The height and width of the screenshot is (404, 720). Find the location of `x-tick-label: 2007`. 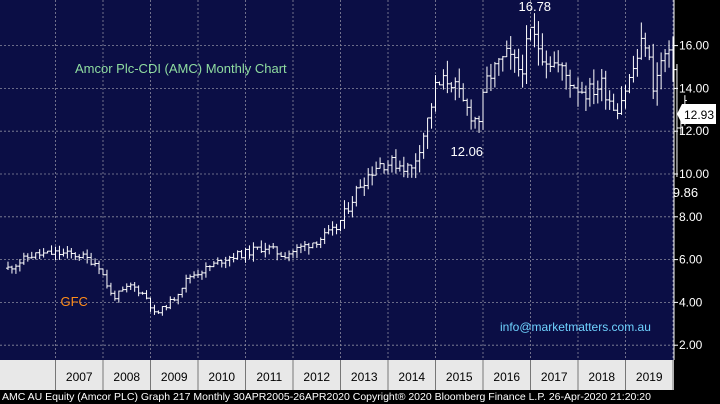

x-tick-label: 2007 is located at coordinates (79, 377).